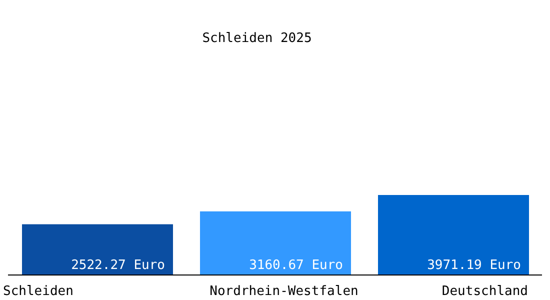 This screenshot has height=300, width=550. I want to click on x-tick-label: Deutschland, so click(485, 291).